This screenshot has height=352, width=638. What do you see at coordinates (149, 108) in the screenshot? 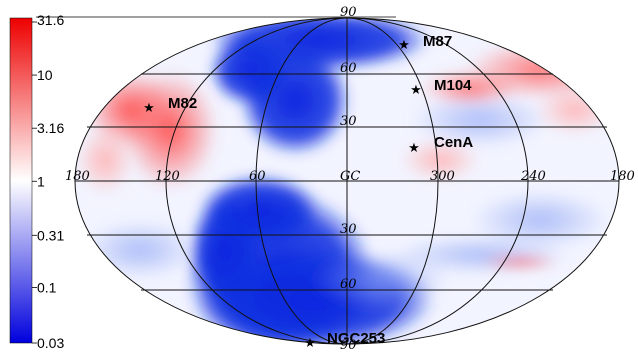
I see `source-m82-marker: ★` at bounding box center [149, 108].